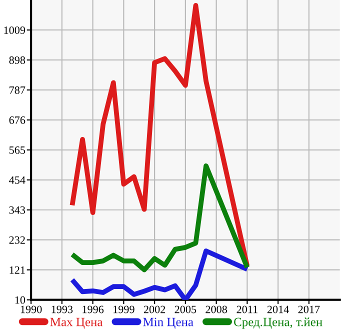 The height and width of the screenshot is (335, 345). Describe the element at coordinates (17, 180) in the screenshot. I see `y-tick-label: 454` at that location.